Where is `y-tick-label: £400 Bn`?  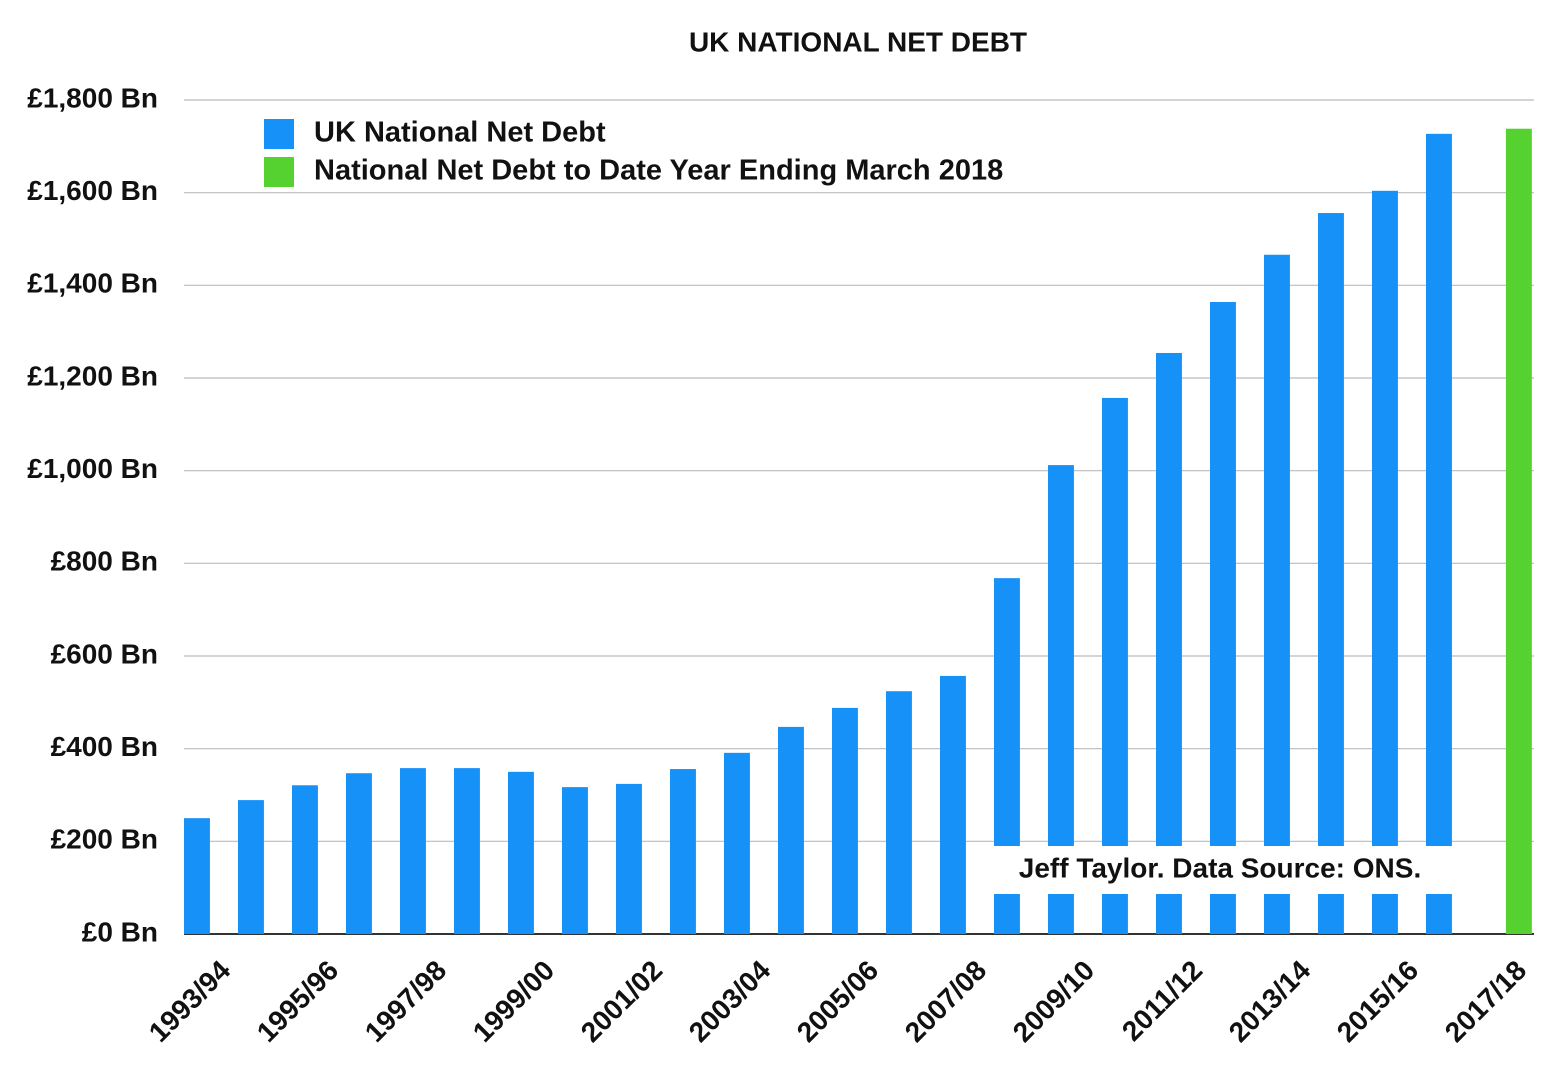
y-tick-label: £400 Bn is located at coordinates (104, 746).